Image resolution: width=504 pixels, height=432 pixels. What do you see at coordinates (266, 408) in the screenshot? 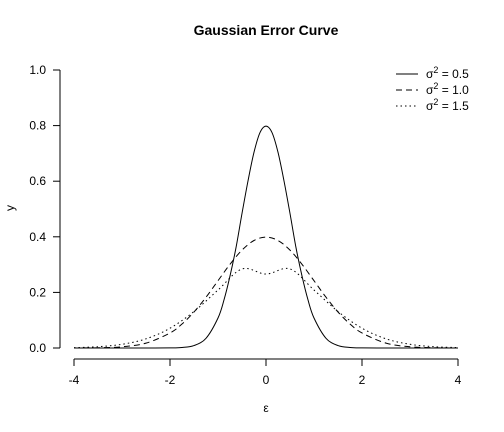
I see `x-axis-label: ε` at bounding box center [266, 408].